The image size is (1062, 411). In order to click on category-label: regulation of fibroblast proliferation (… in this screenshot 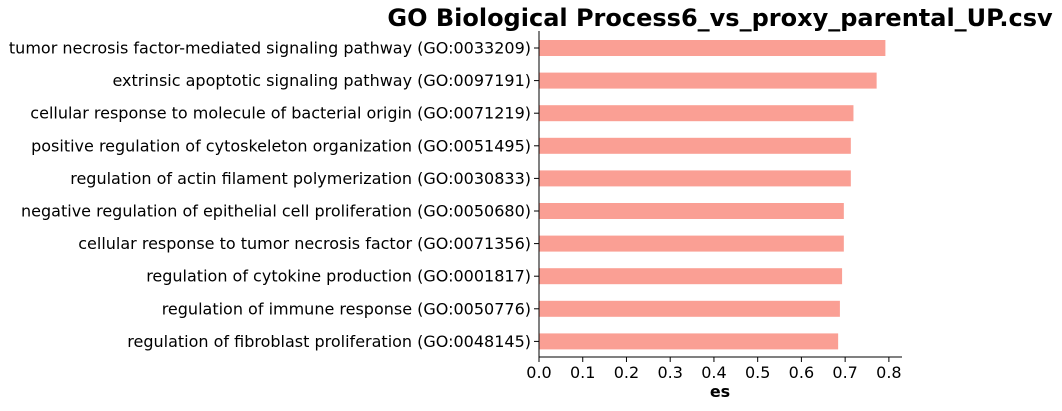, I will do `click(329, 341)`.